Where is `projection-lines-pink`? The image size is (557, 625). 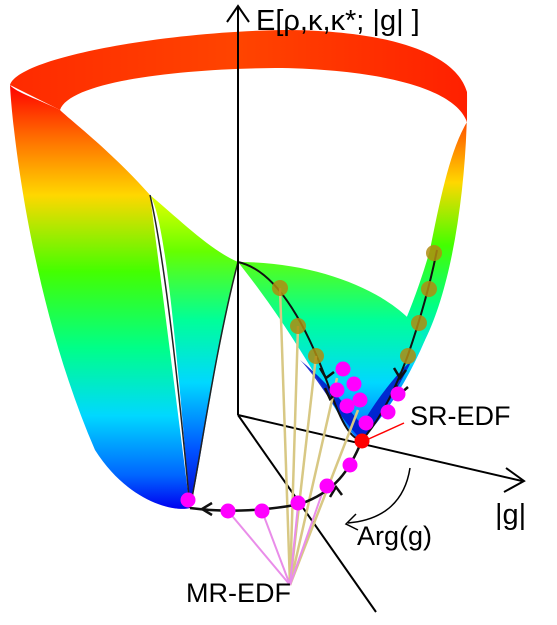
projection-lines-pink is located at coordinates (276, 535).